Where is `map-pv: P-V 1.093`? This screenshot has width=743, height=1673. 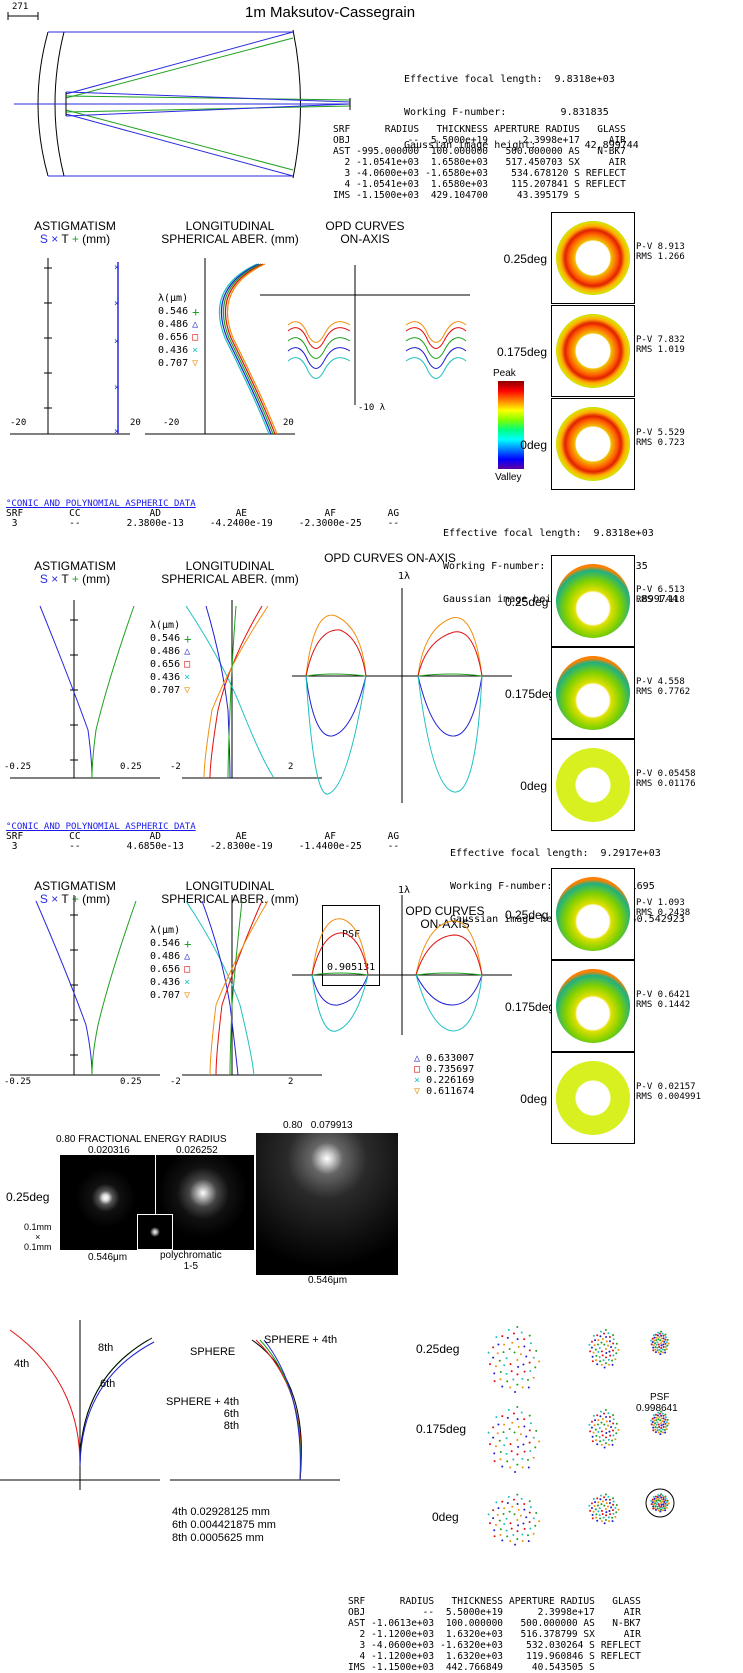
map-pv: P-V 1.093 is located at coordinates (660, 903).